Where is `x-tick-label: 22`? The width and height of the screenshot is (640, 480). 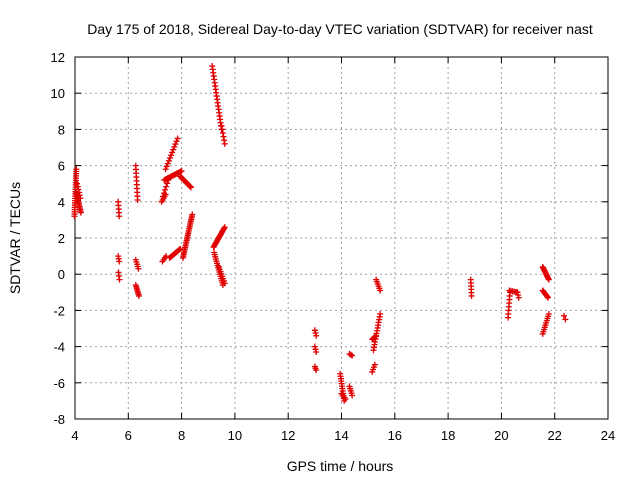
x-tick-label: 22 is located at coordinates (554, 435).